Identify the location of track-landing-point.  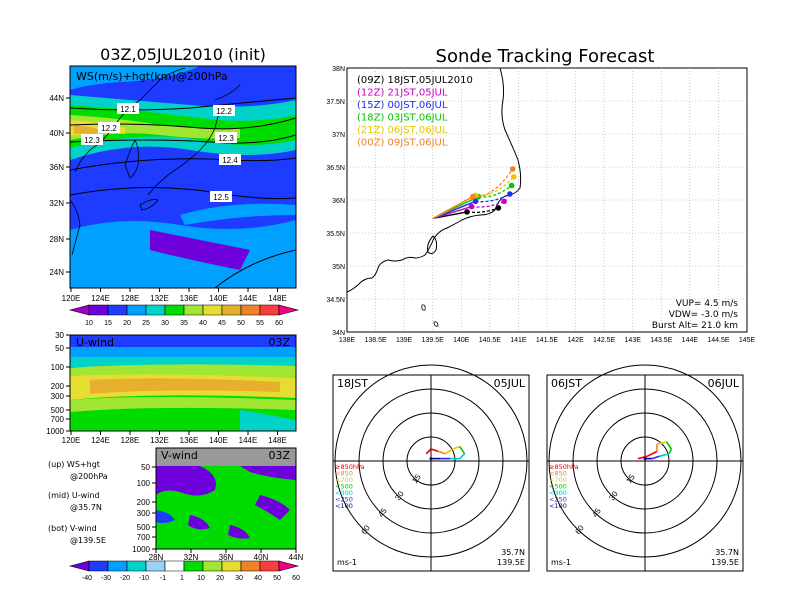
(511, 185).